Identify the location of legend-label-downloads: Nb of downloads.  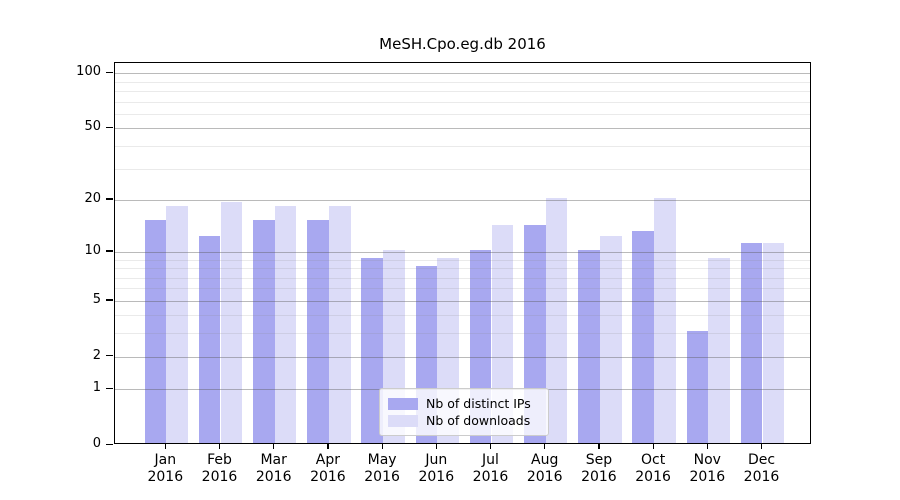
(478, 420).